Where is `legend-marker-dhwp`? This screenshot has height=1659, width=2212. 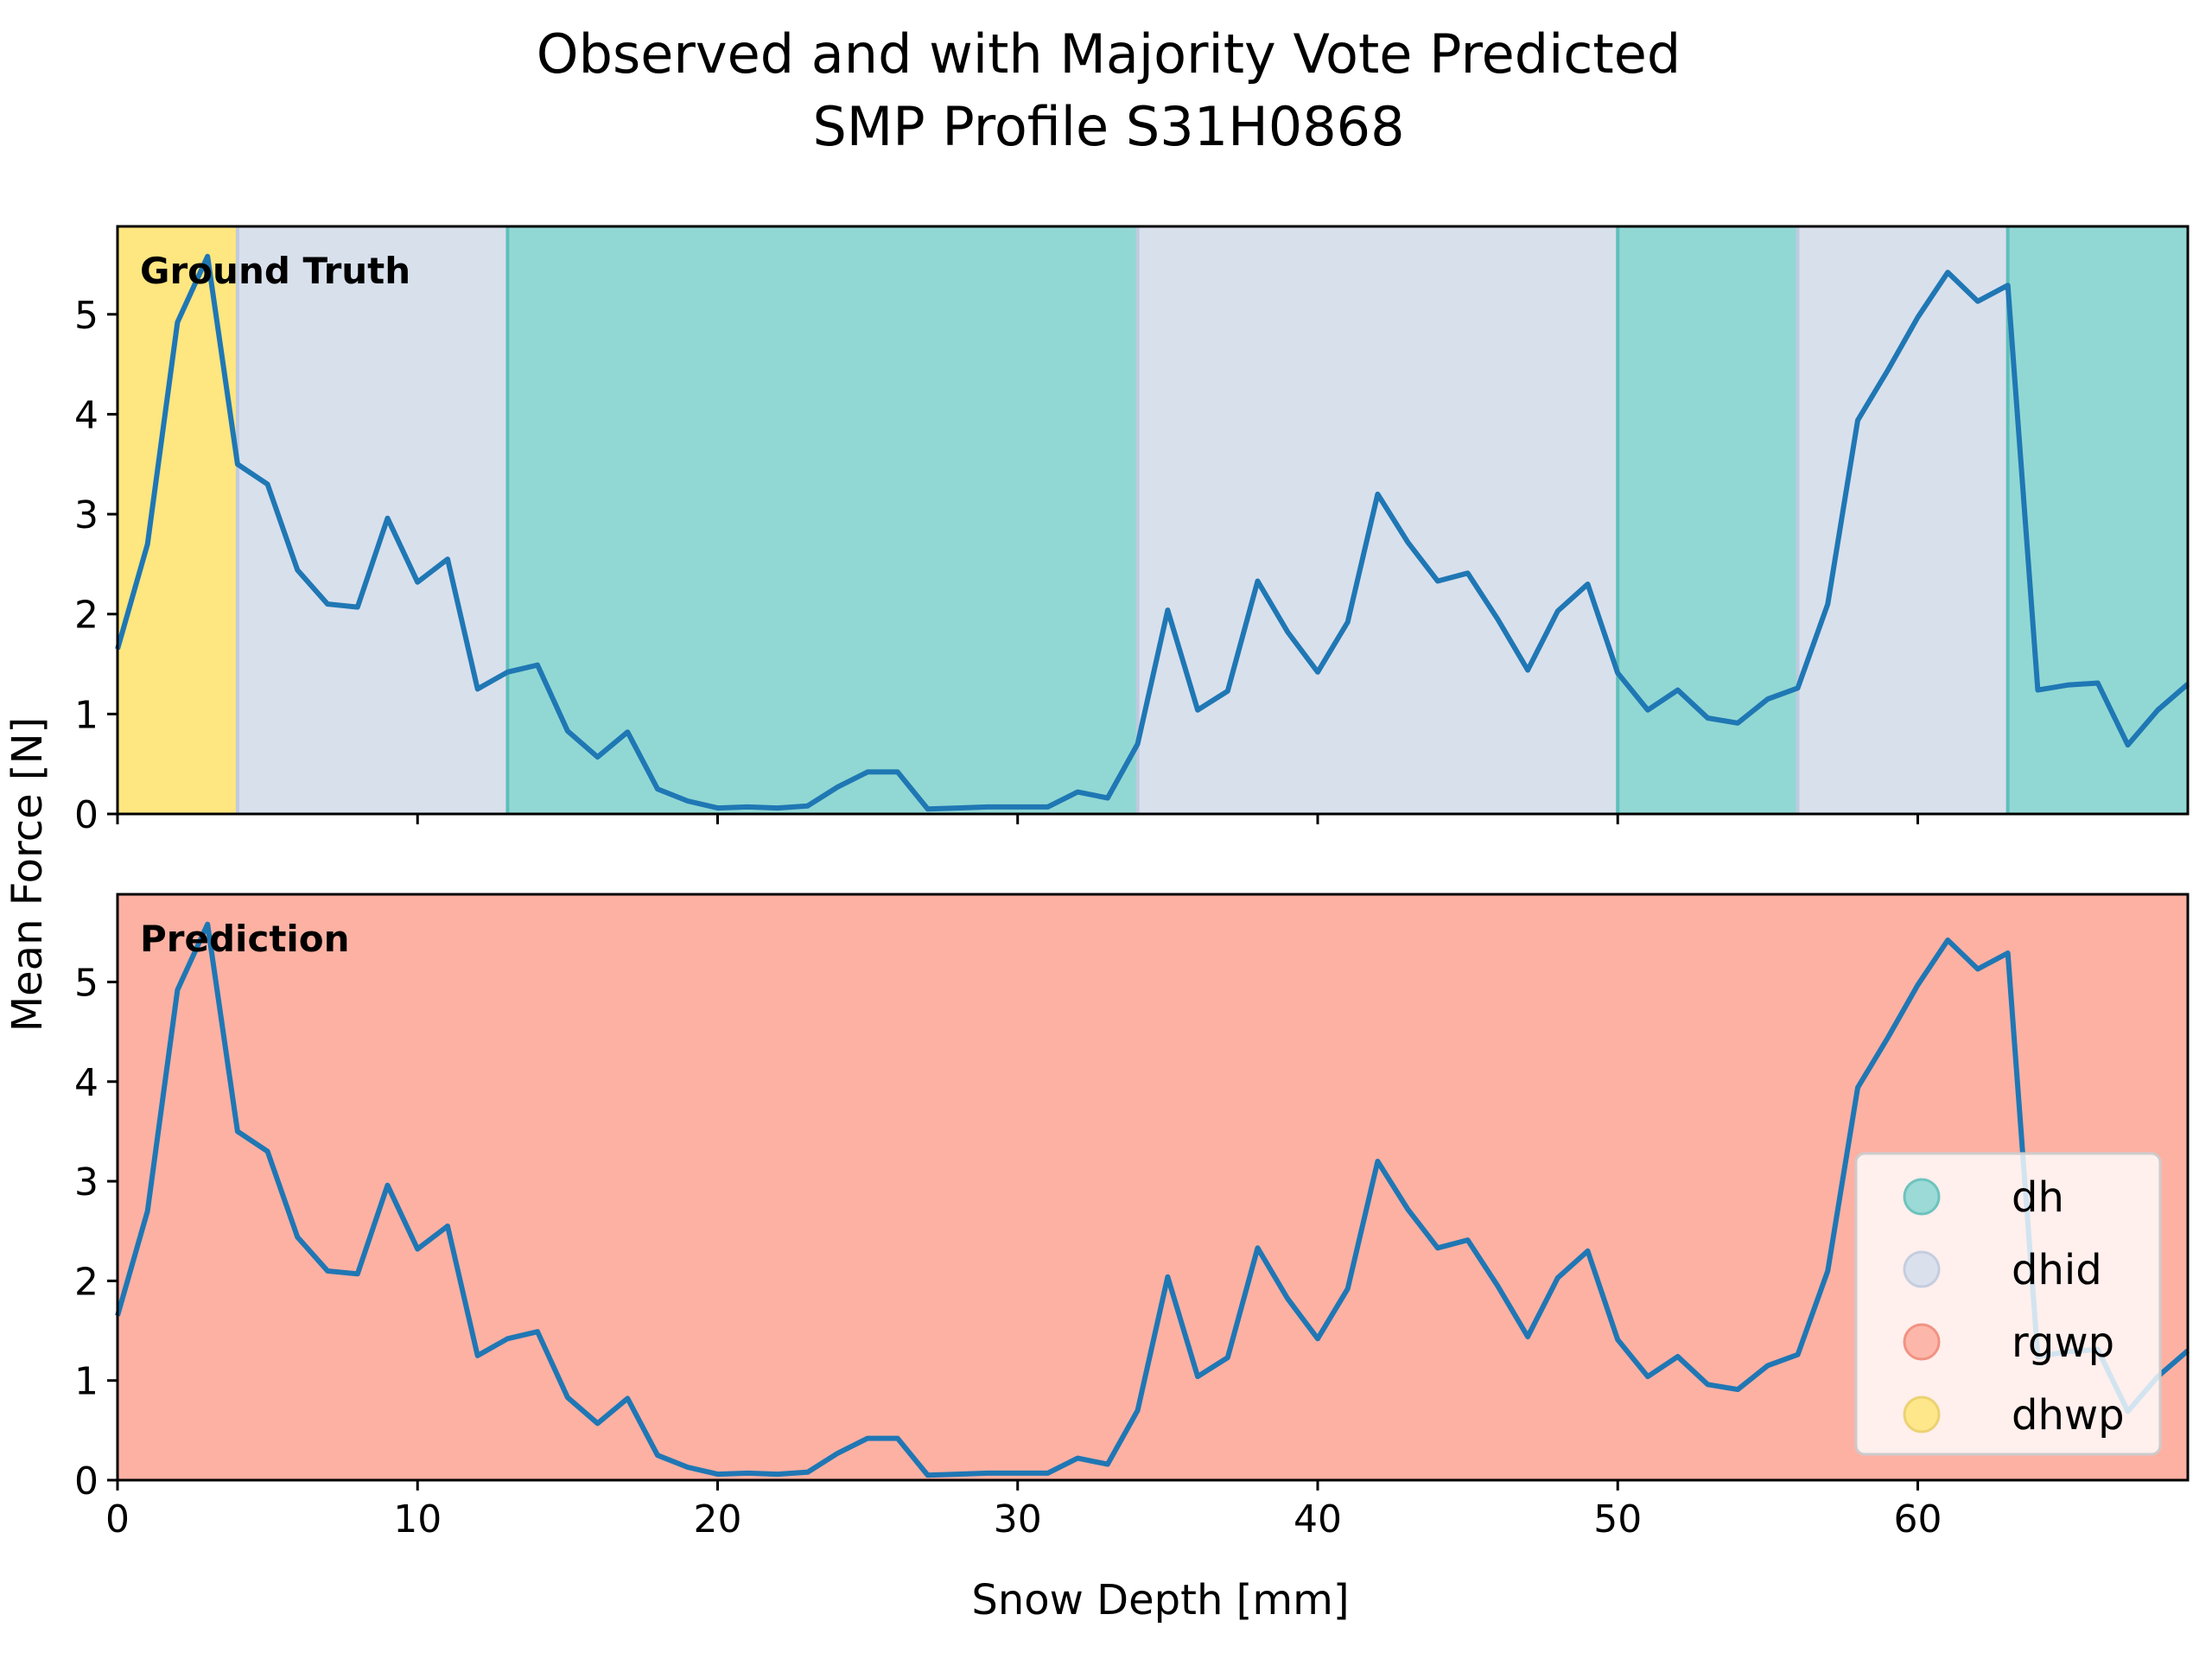
legend-marker-dhwp is located at coordinates (1922, 1414).